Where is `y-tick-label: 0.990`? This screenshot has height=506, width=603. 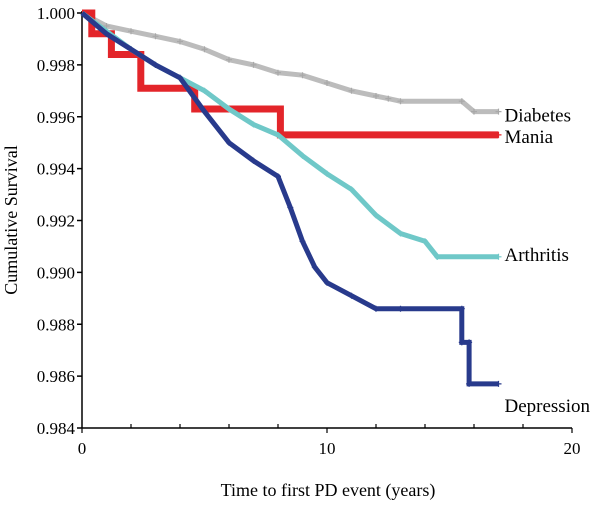
y-tick-label: 0.990 is located at coordinates (56, 272).